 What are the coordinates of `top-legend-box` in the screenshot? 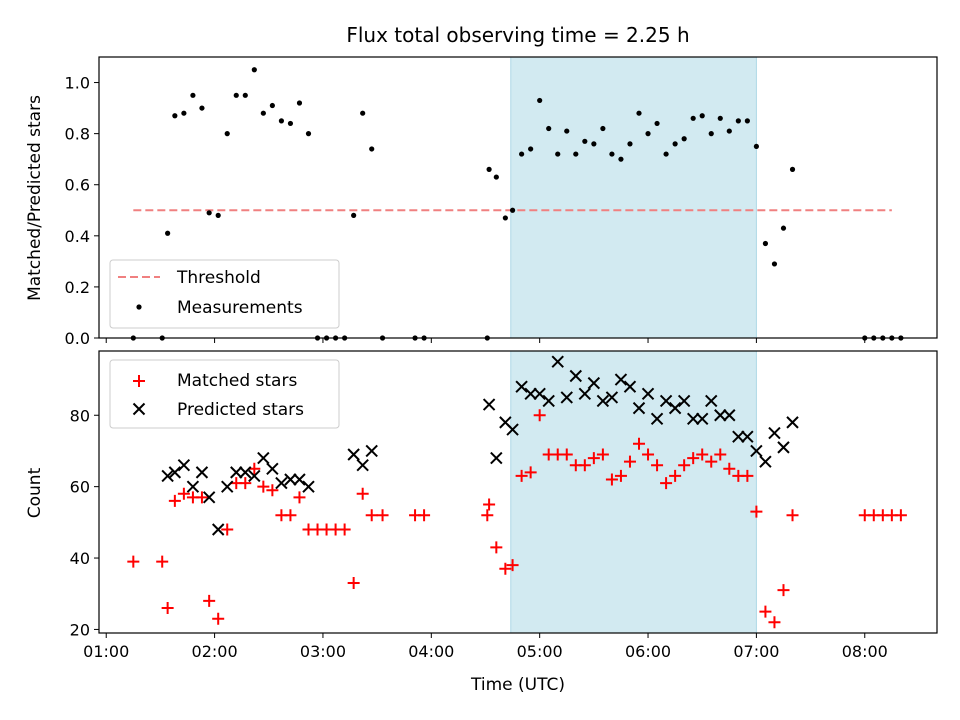 It's located at (224, 294).